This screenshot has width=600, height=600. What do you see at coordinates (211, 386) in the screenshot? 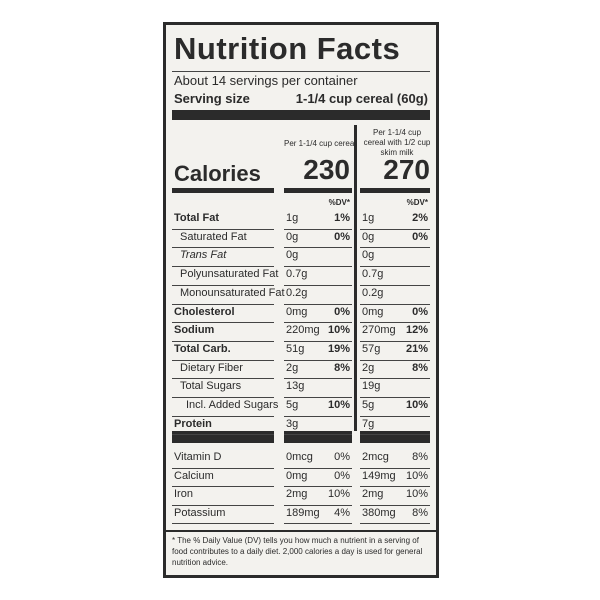
I see `nutrient-name: Total Sugars` at bounding box center [211, 386].